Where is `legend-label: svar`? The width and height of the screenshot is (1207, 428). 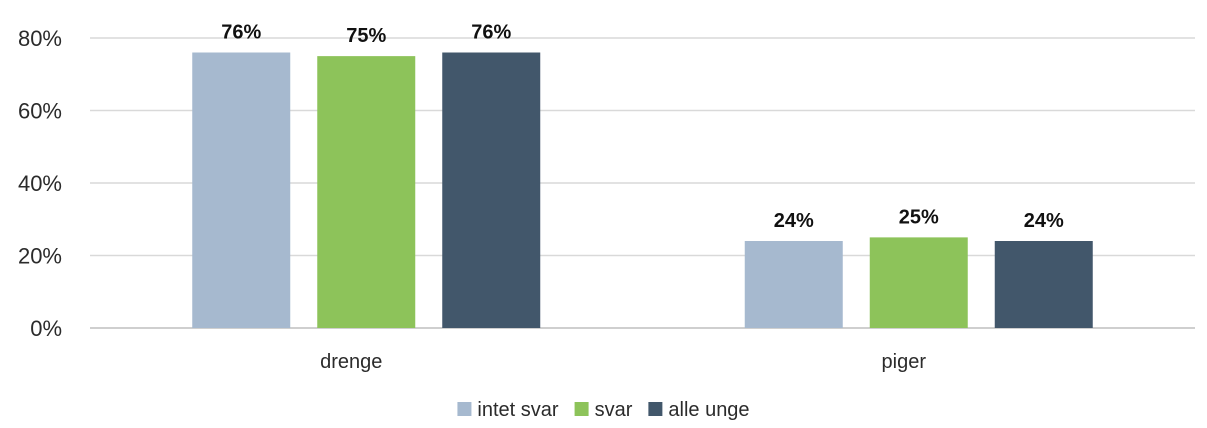 legend-label: svar is located at coordinates (614, 410).